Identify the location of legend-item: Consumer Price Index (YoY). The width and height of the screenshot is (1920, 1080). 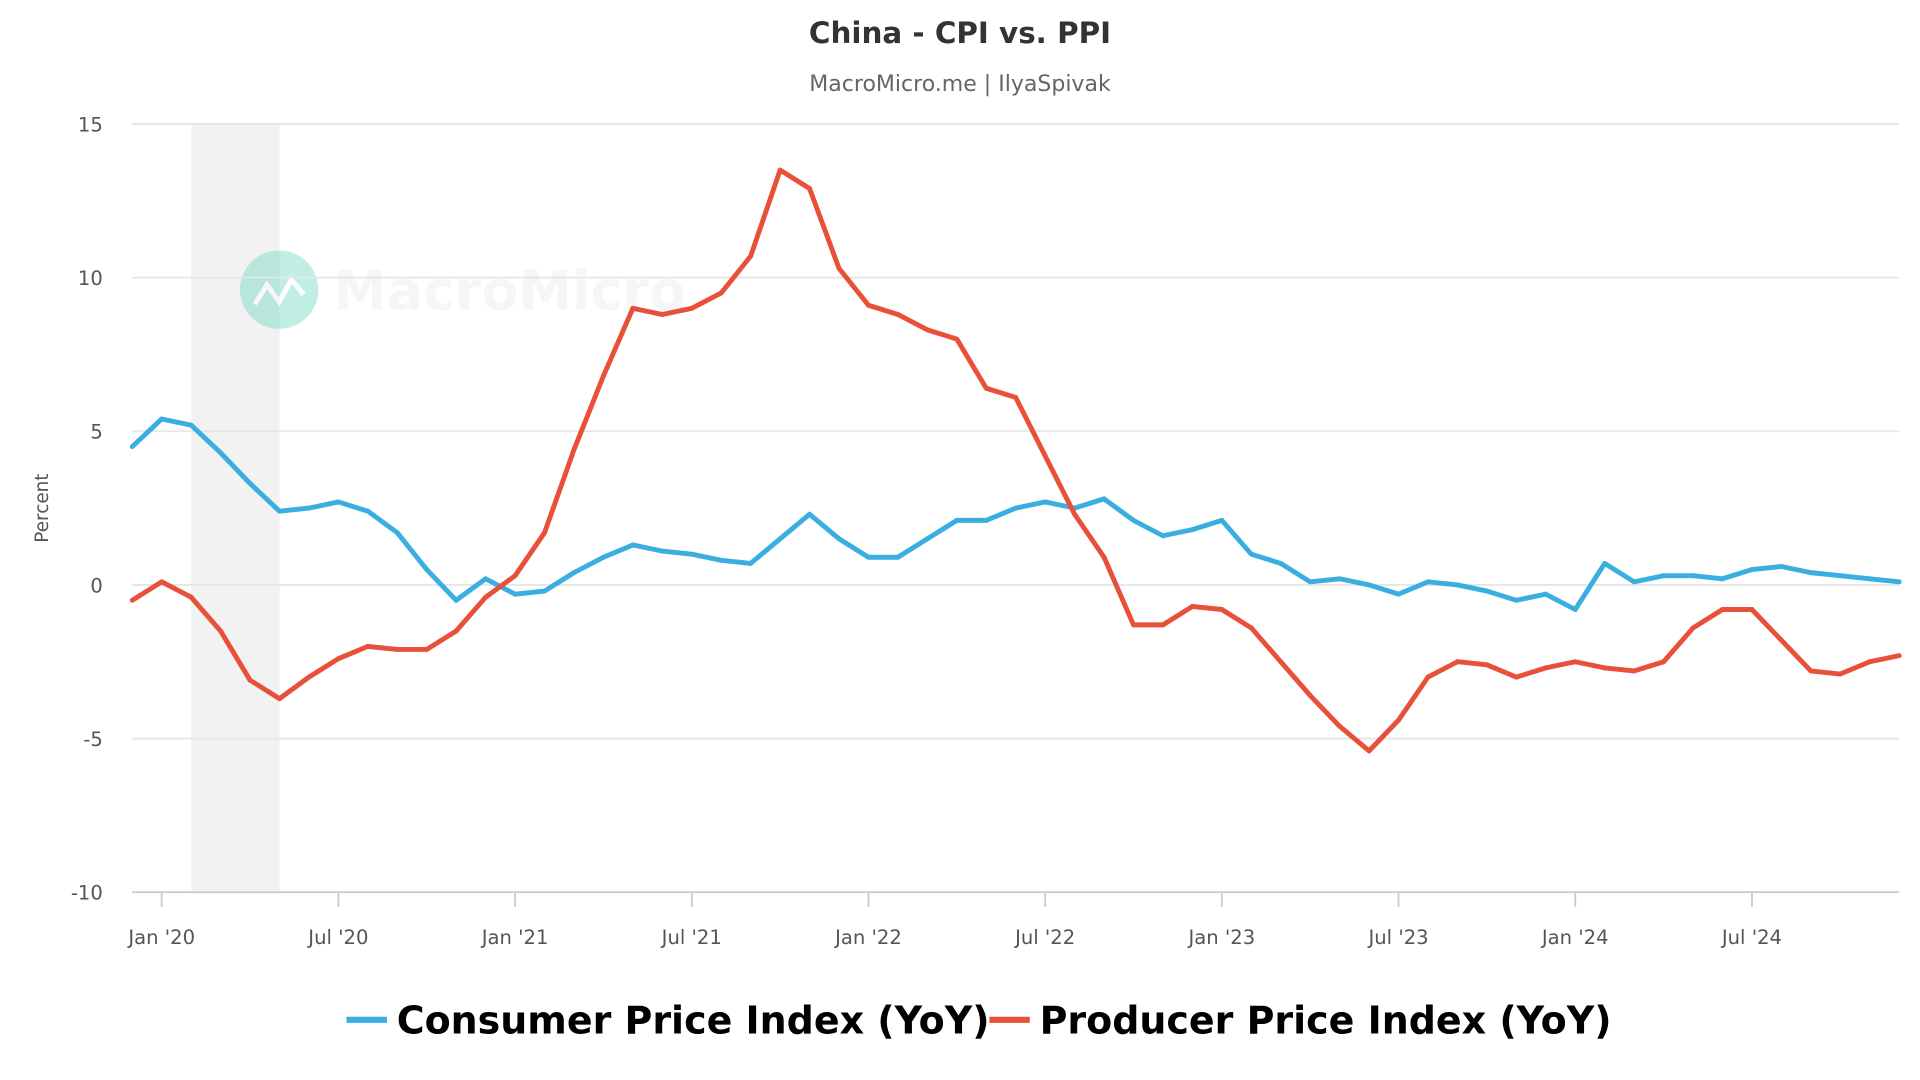
(668, 1020).